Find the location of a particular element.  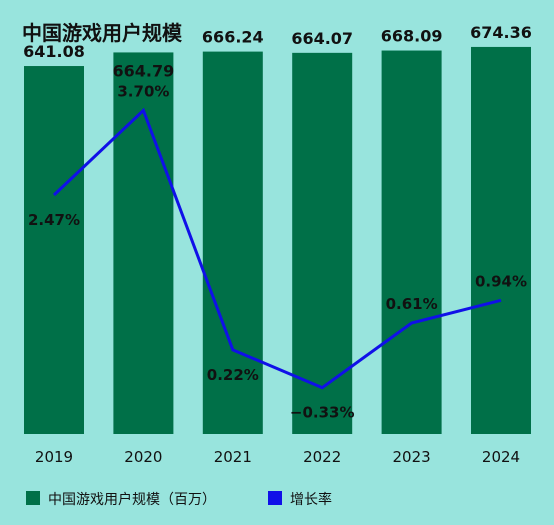

bar-value-label-2019: 641.08 is located at coordinates (54, 51).